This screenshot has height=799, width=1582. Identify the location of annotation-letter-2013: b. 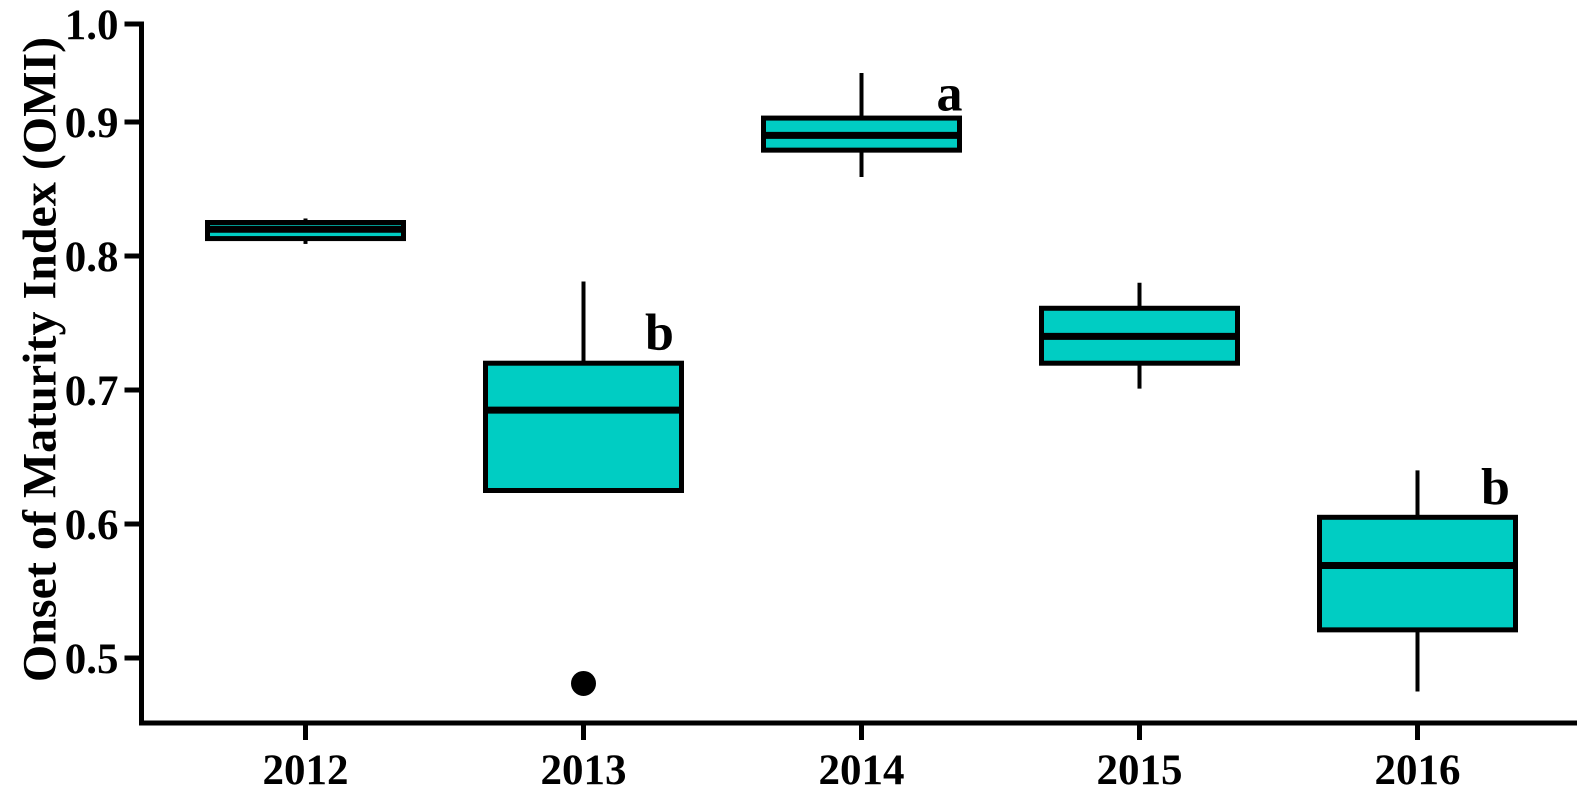
(659, 333).